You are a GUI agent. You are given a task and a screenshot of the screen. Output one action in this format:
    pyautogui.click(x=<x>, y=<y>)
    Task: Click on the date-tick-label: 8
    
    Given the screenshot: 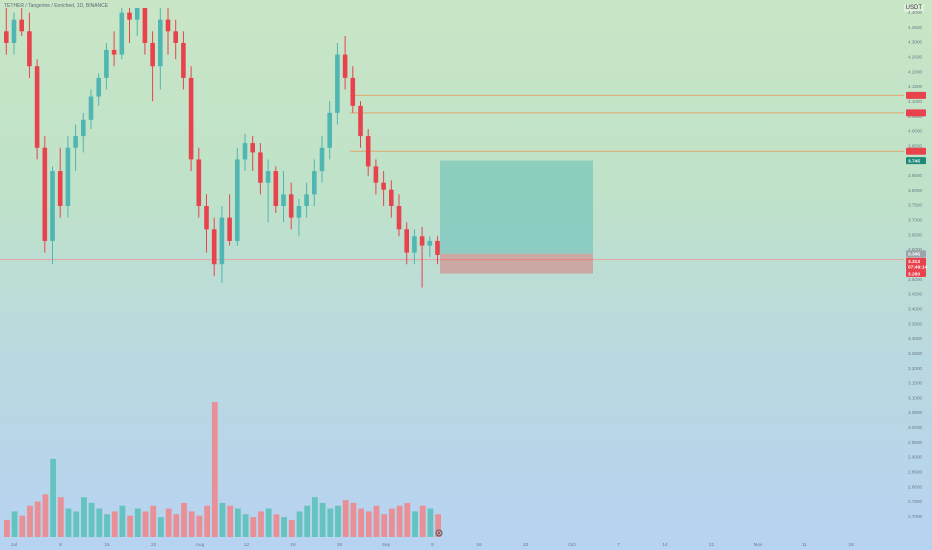 What is the action you would take?
    pyautogui.click(x=60, y=545)
    